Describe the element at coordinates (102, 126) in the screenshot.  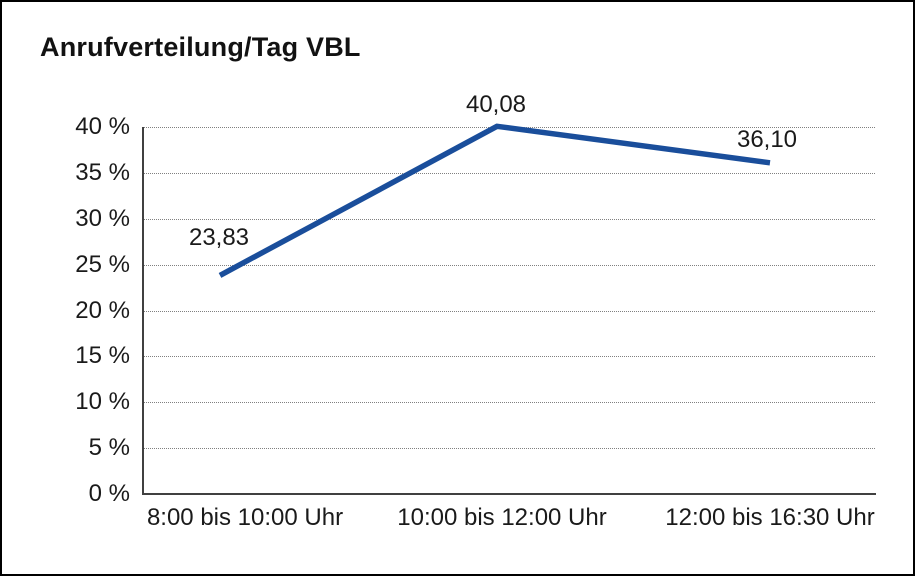
I see `y-tick-label: 40 %` at that location.